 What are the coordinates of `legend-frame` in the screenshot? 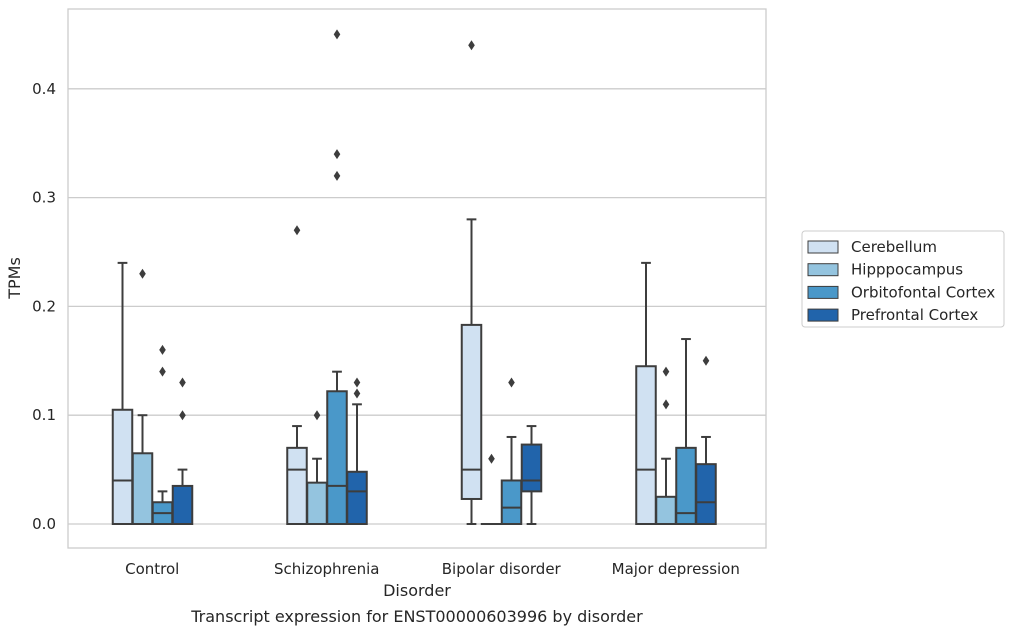 It's located at (903, 279).